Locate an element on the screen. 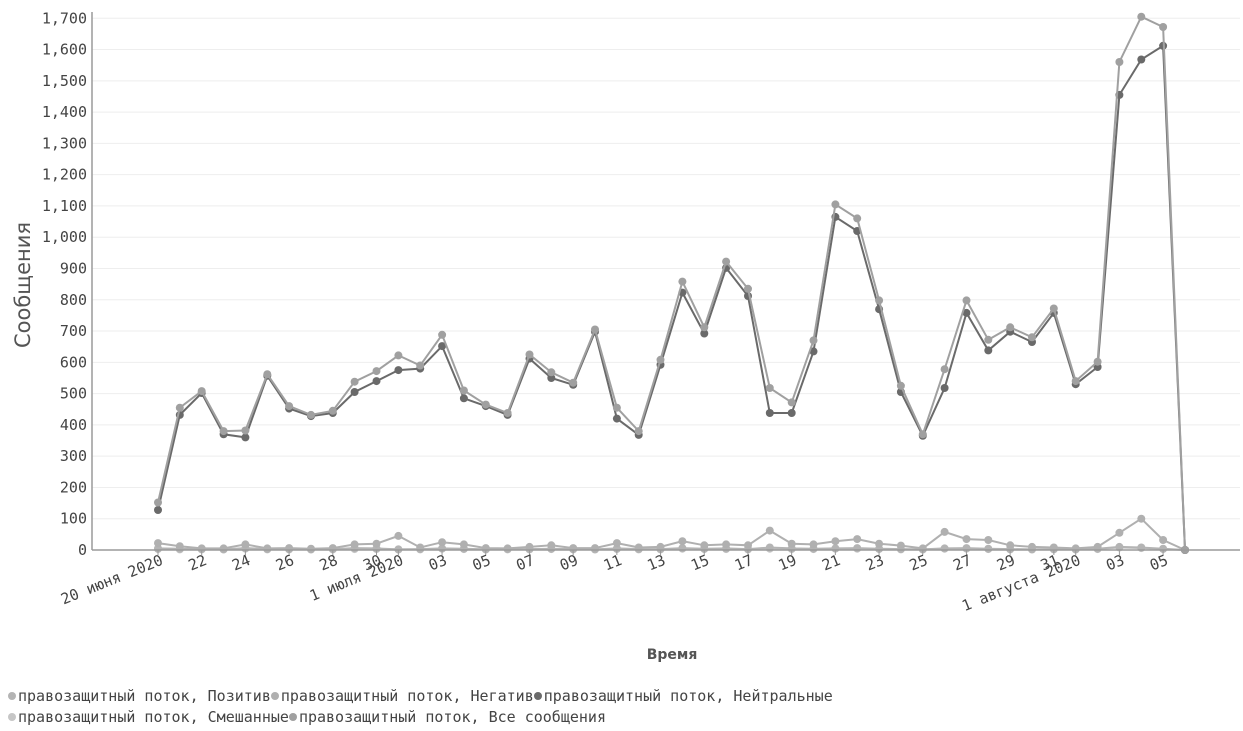  x-tick-label: 22 is located at coordinates (197, 562).